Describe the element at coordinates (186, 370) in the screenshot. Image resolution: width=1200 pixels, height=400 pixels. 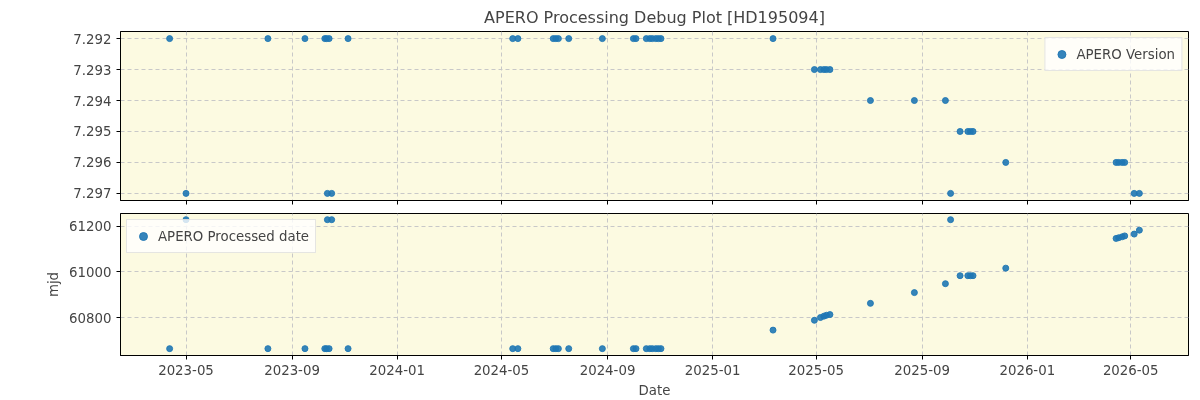
I see `x-tick-label: 2023-05` at that location.